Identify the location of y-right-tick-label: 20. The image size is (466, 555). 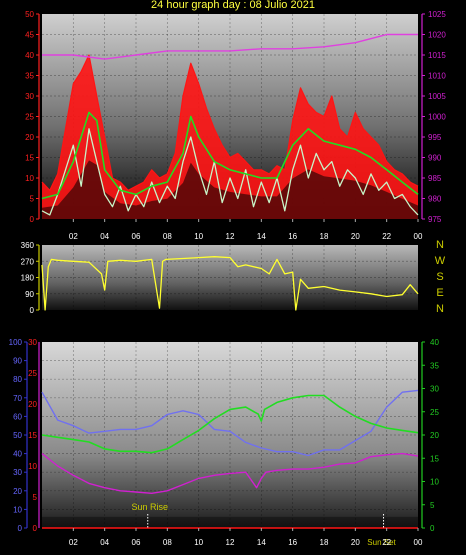
(434, 435).